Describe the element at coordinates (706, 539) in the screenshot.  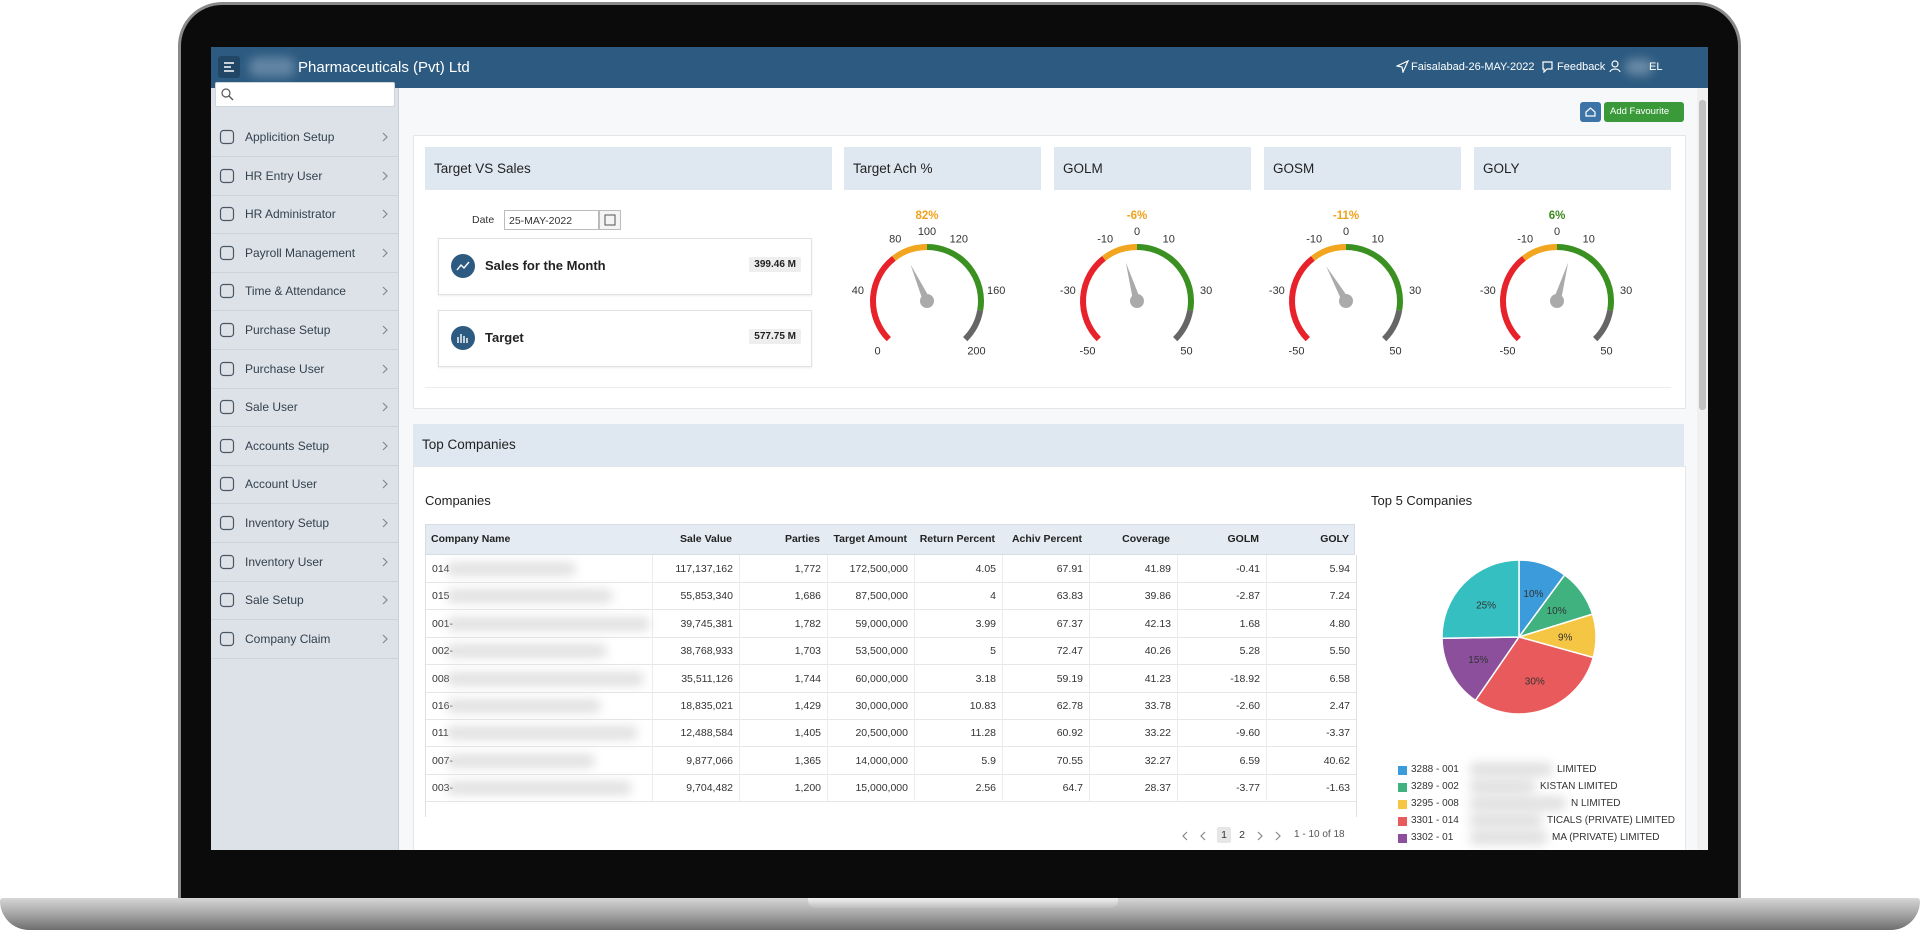
I see `column-header: Sale Value` at that location.